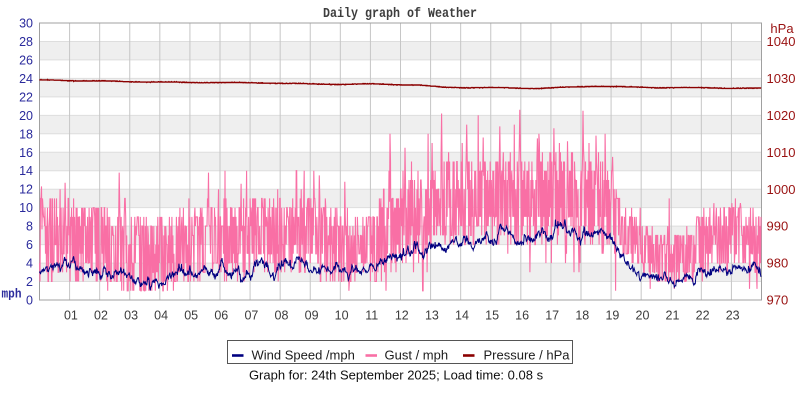 The image size is (800, 400). I want to click on svg-text: 990, so click(778, 226).